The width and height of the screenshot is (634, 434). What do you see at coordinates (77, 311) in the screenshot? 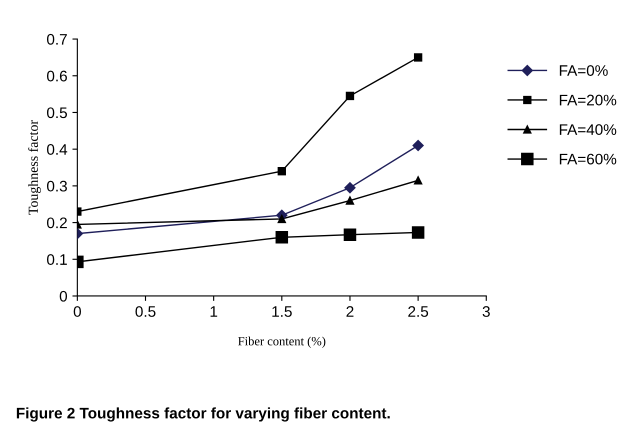
I see `x-tick-label: 0` at bounding box center [77, 311].